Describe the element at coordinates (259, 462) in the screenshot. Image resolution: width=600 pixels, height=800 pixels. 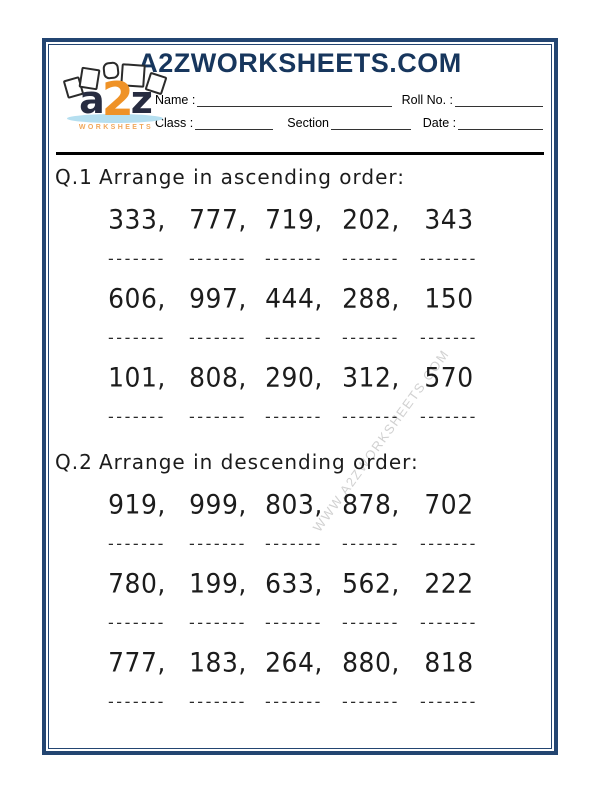
I see `question-2-title: Arrange in descending order:` at that location.